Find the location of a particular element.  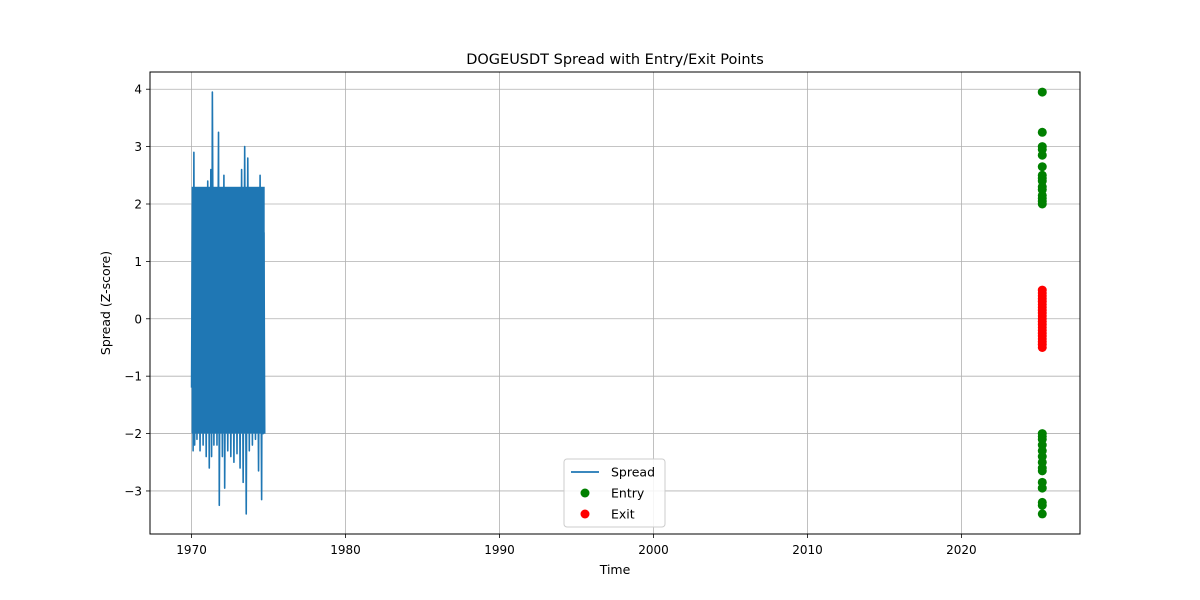

legend: Spread Entry Exit is located at coordinates (614, 493).